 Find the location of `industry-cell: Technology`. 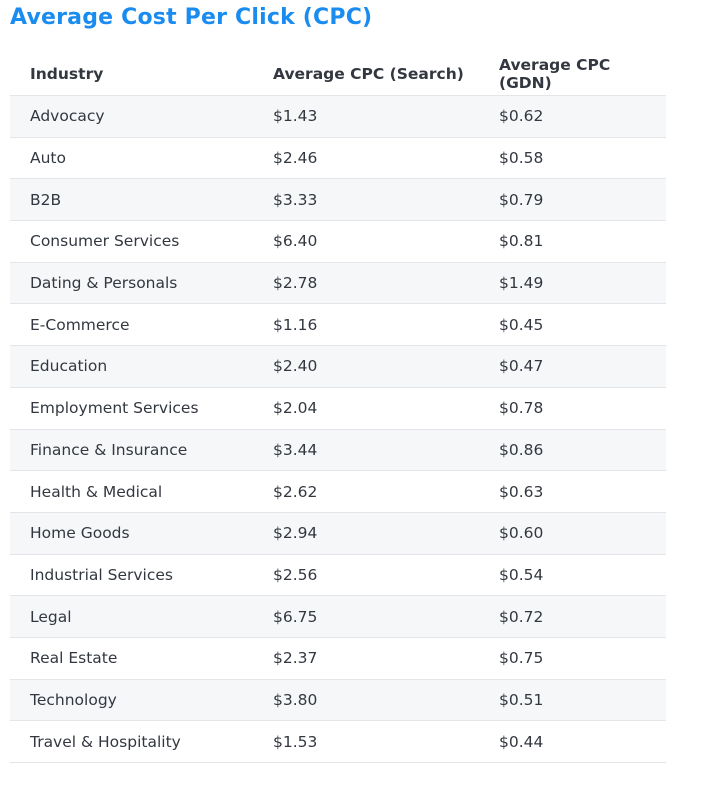

industry-cell: Technology is located at coordinates (131, 700).